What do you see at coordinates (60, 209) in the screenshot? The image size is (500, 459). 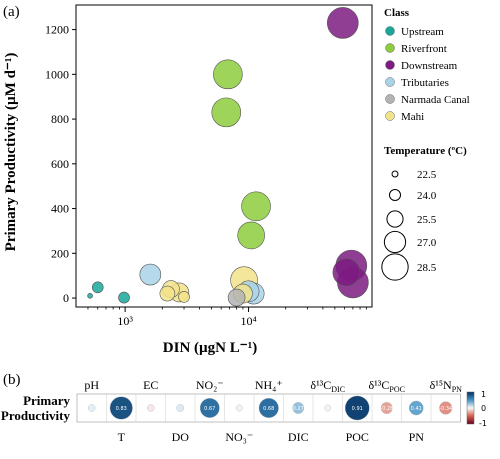 I see `y-tick-label: 400` at bounding box center [60, 209].